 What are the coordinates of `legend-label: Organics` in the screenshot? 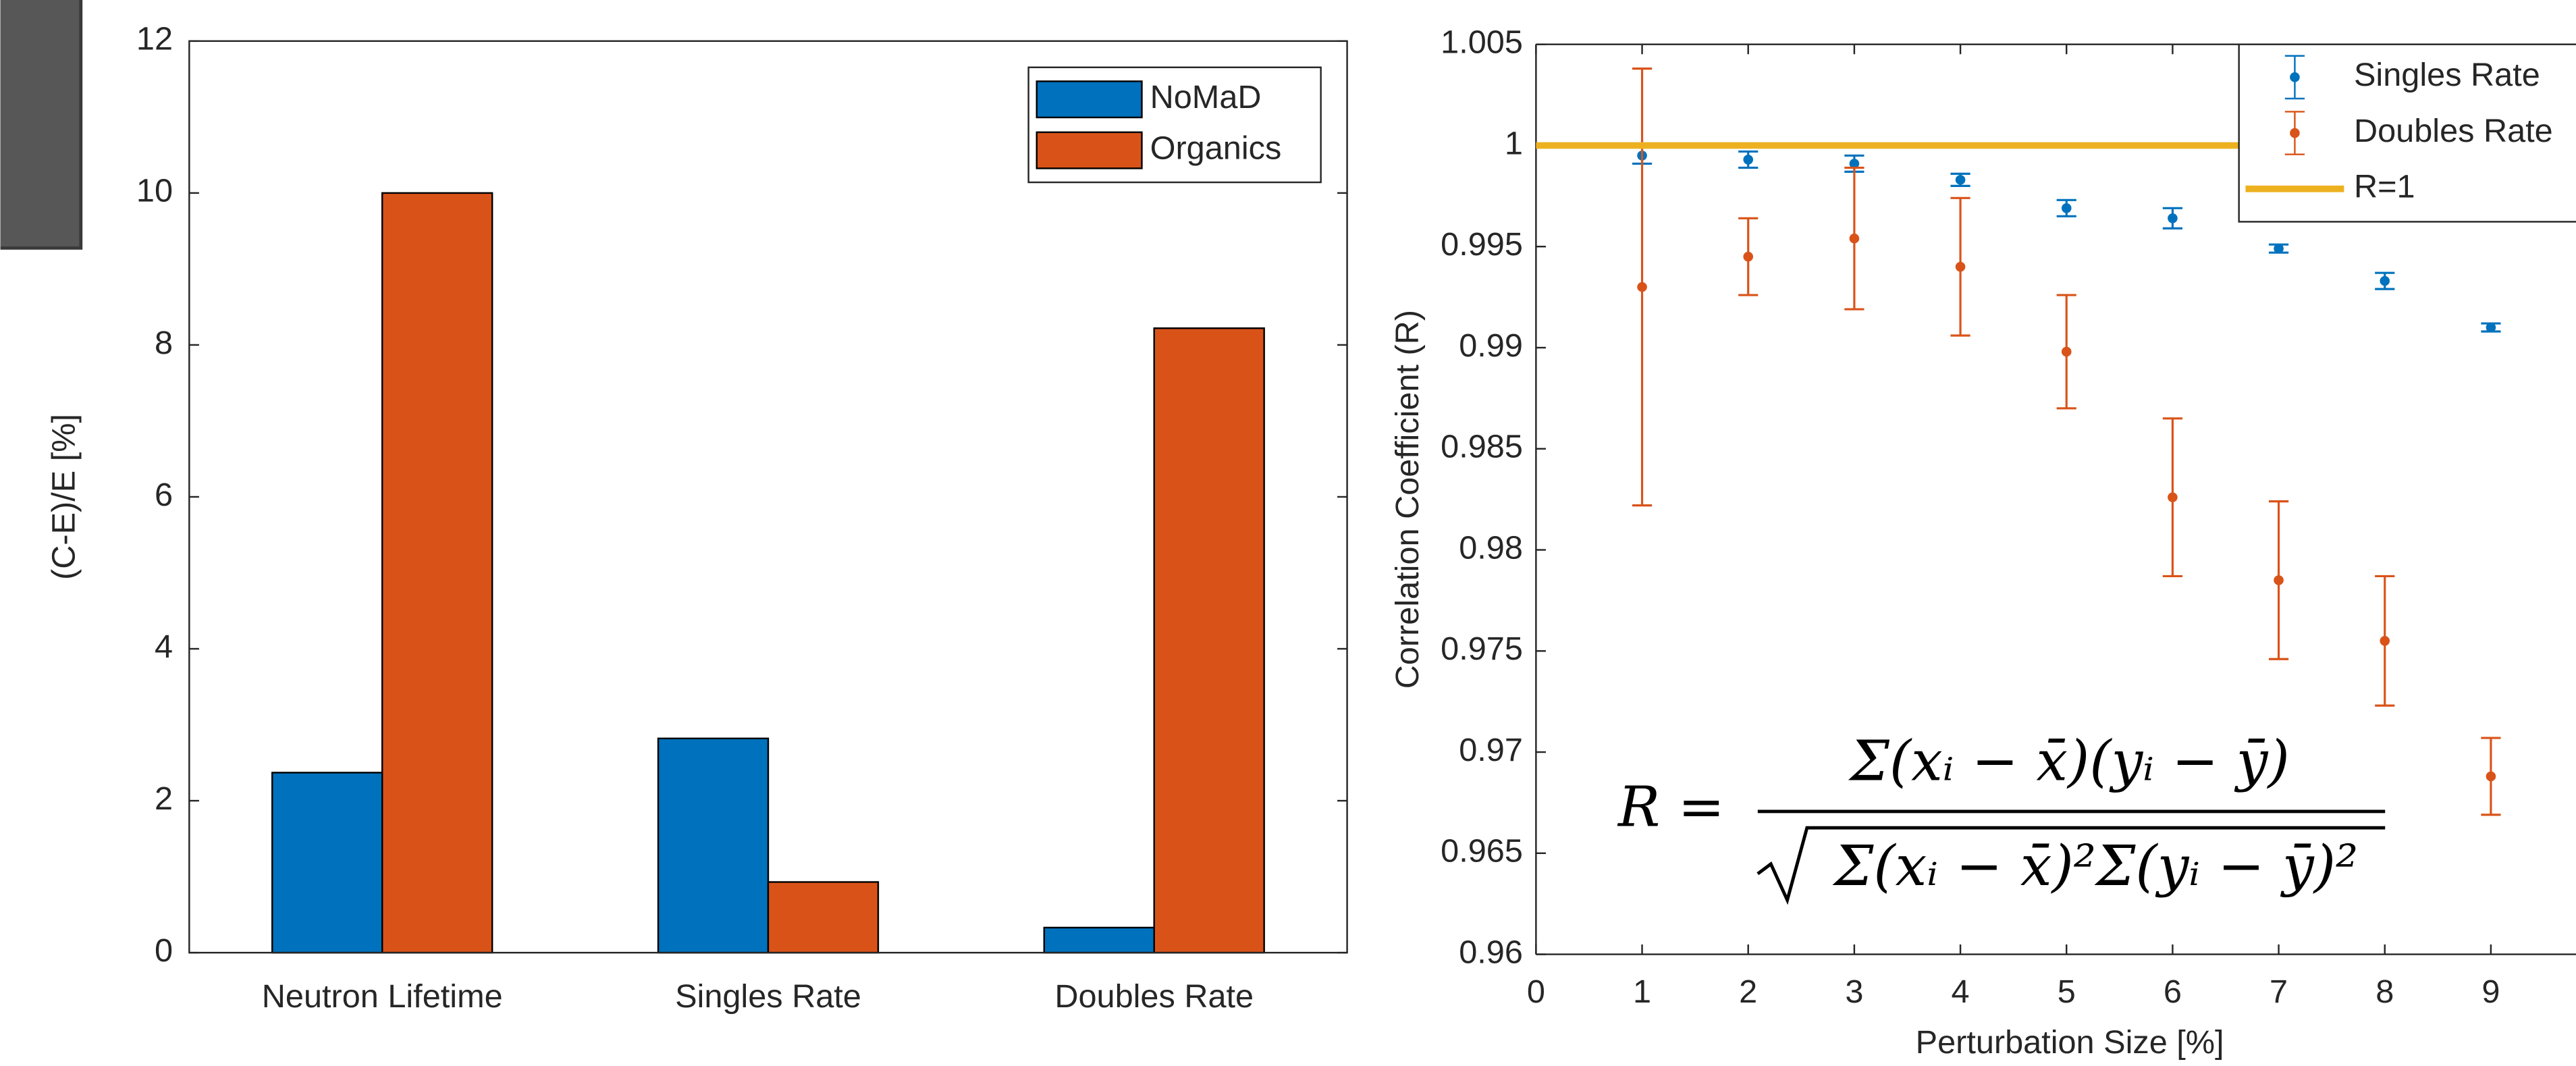 It's located at (1216, 148).